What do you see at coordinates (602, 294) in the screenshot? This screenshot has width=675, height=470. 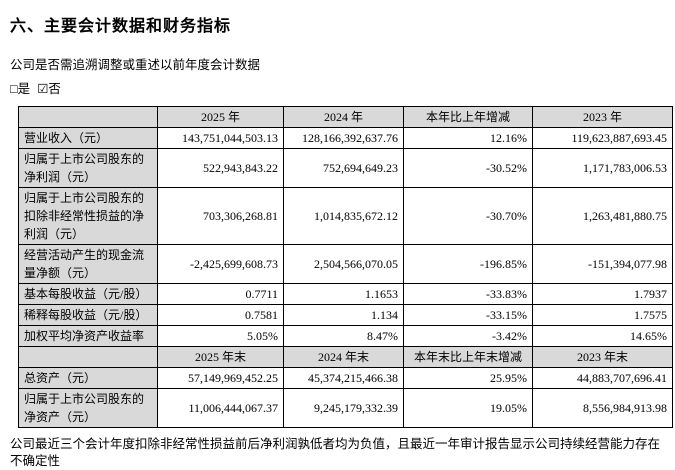 I see `value-cell: 1.7937` at bounding box center [602, 294].